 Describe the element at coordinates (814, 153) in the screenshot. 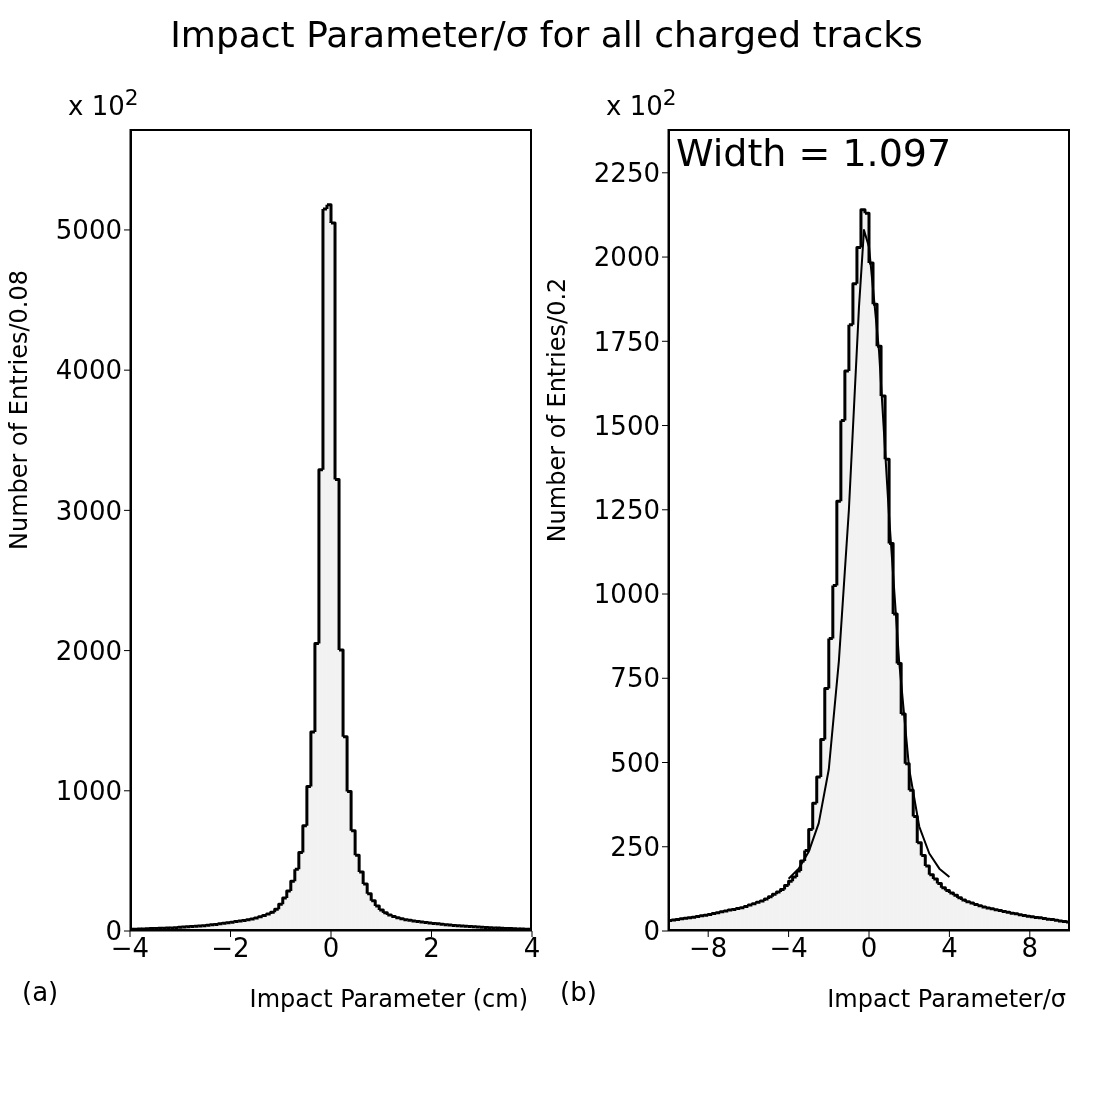

I see `annotation: Width = 1.097` at that location.